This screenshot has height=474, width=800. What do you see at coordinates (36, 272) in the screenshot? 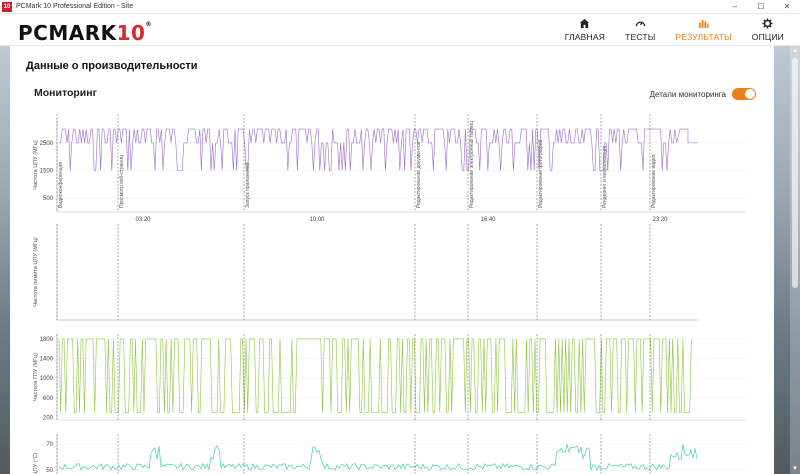
I see `cpu-limit-y-axis-label: Частота лимита ЦПУ (МГц)` at bounding box center [36, 272].